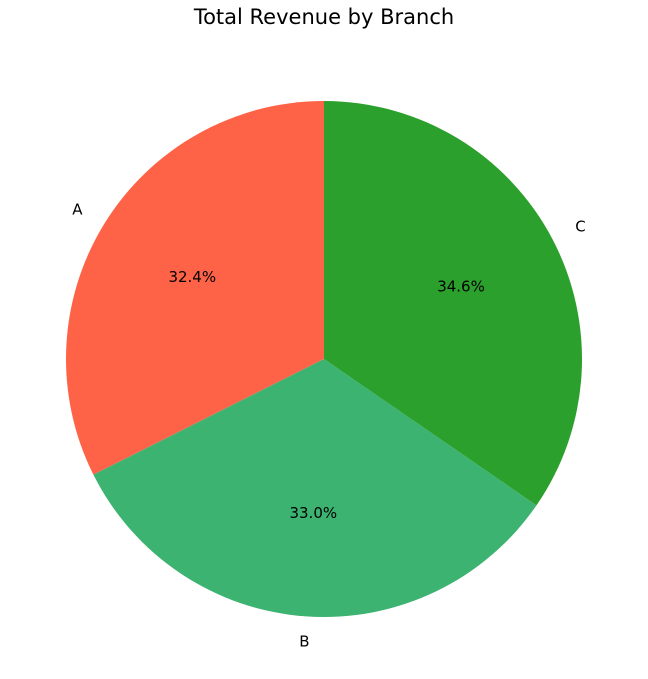 Image resolution: width=648 pixels, height=679 pixels. What do you see at coordinates (192, 277) in the screenshot?
I see `value-label: 32.4%` at bounding box center [192, 277].